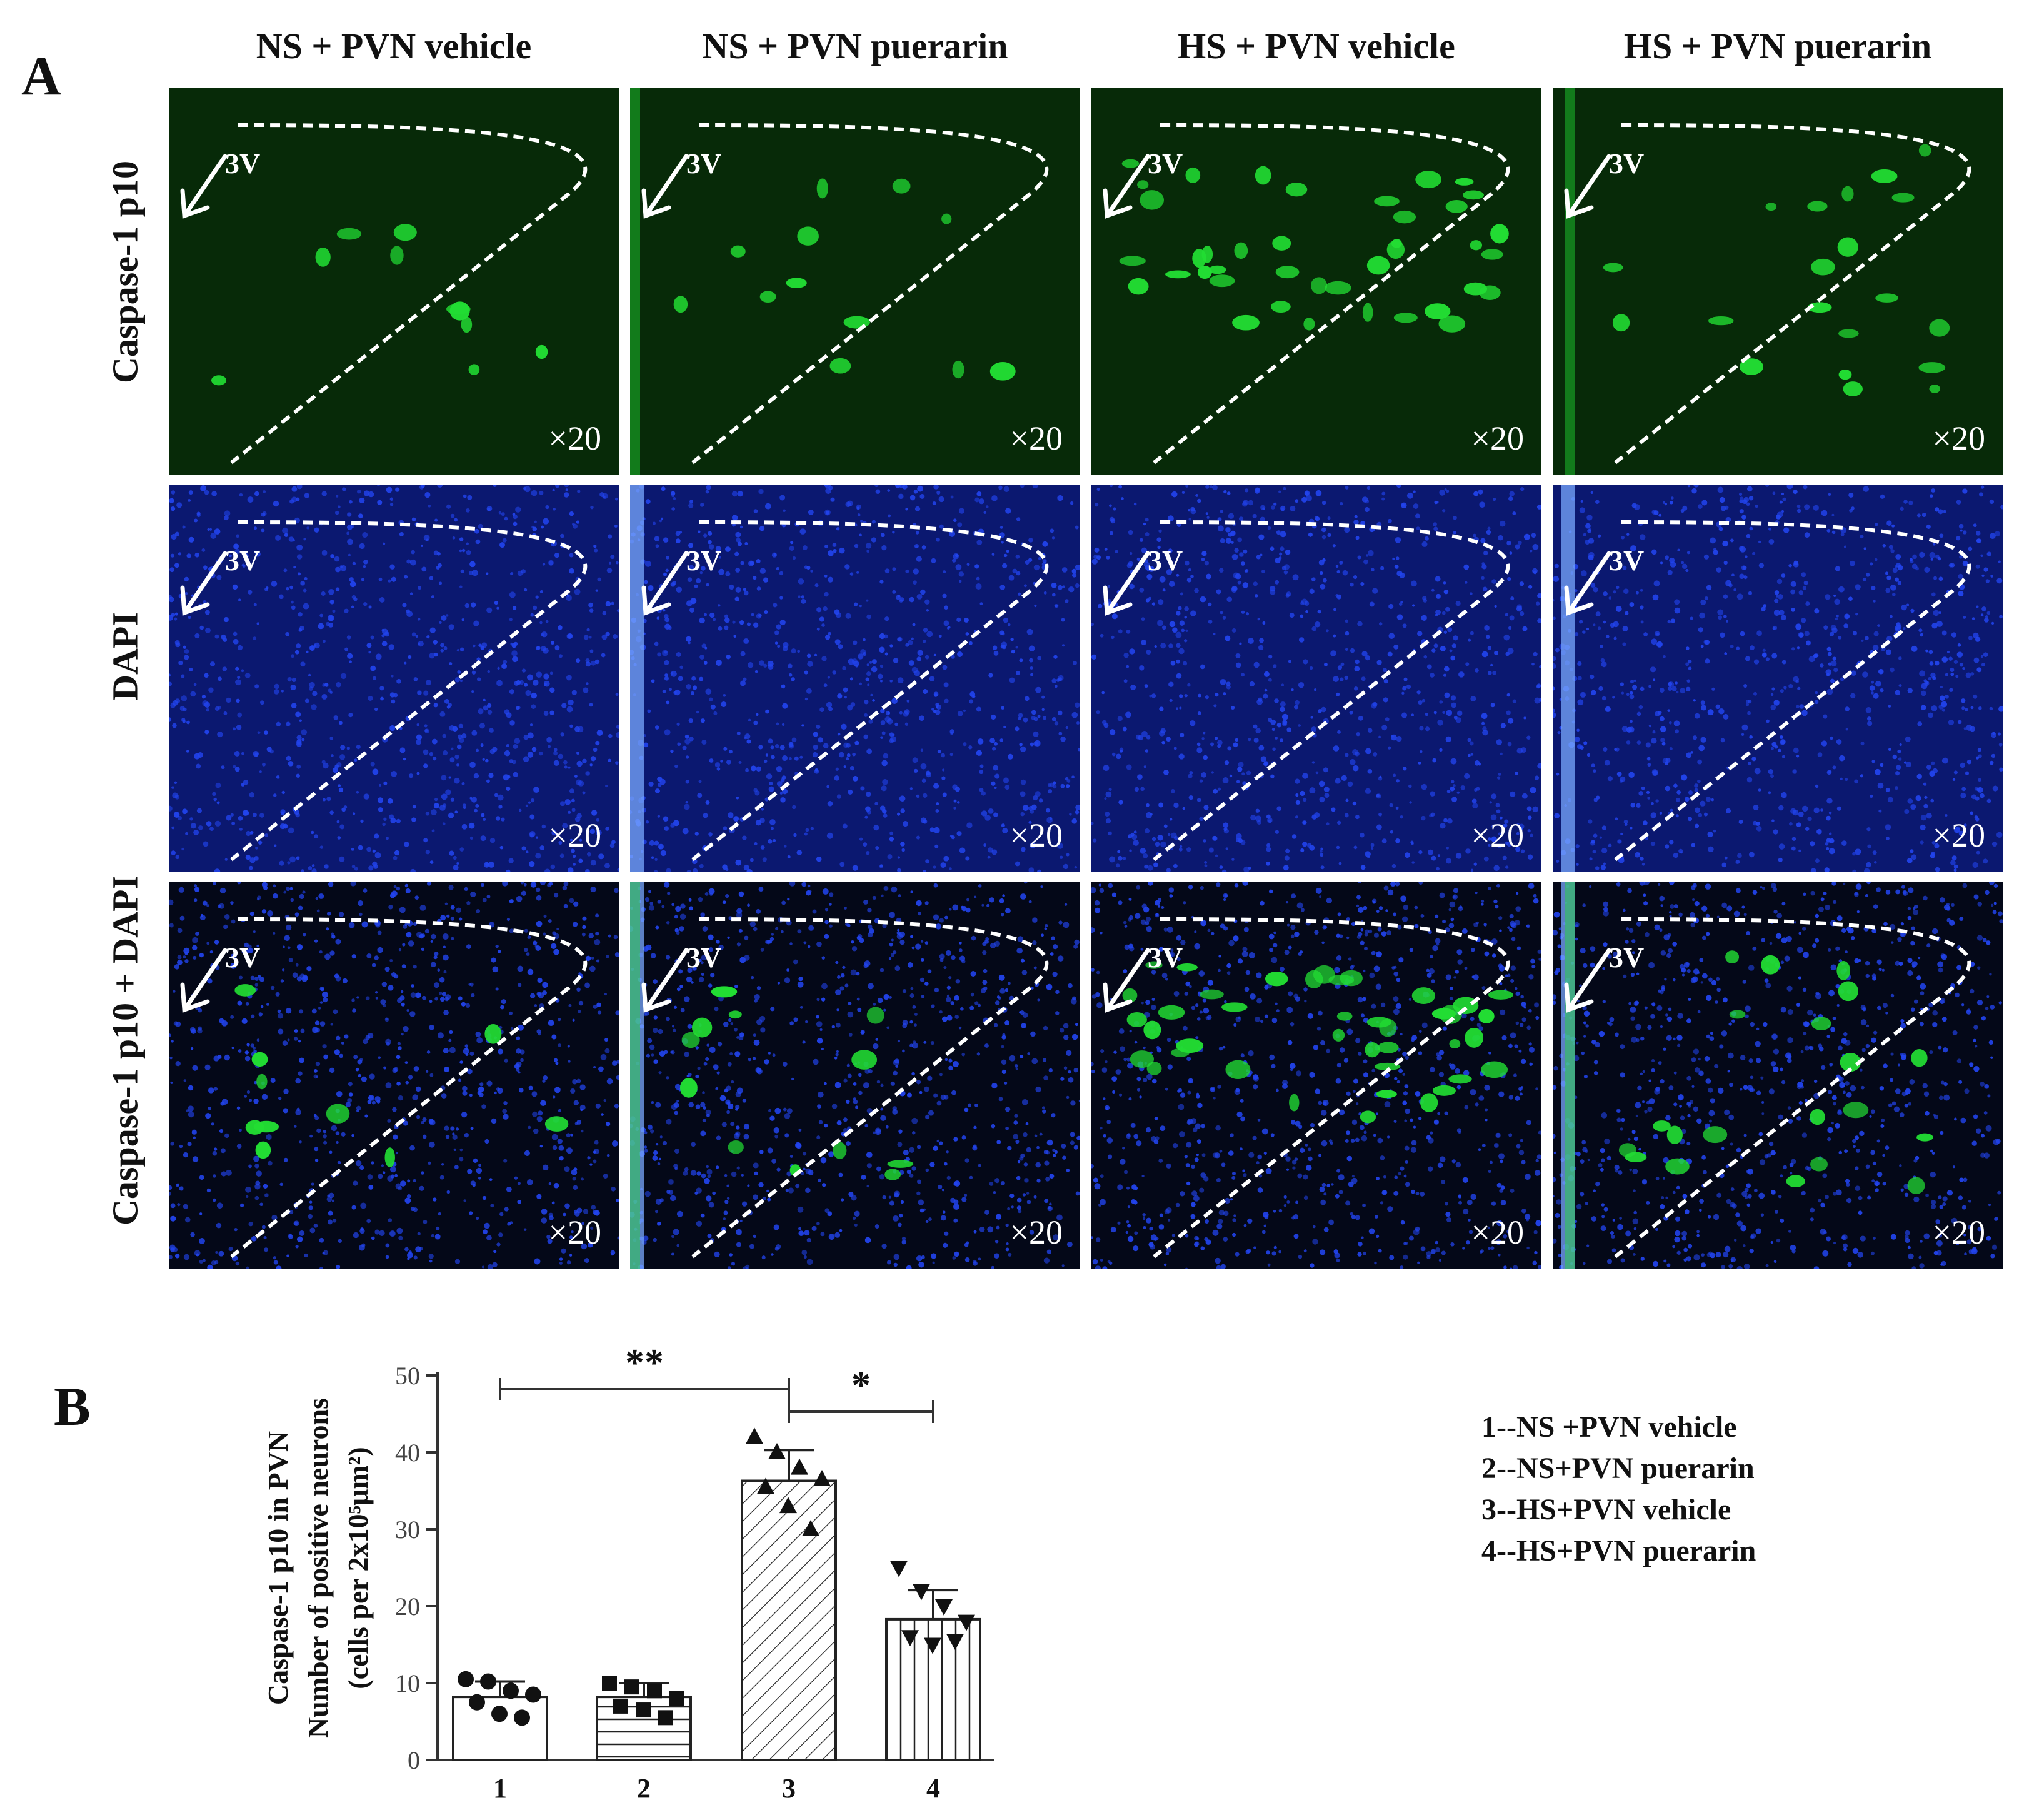  I want to click on y-tick-label: 0, so click(414, 1760).